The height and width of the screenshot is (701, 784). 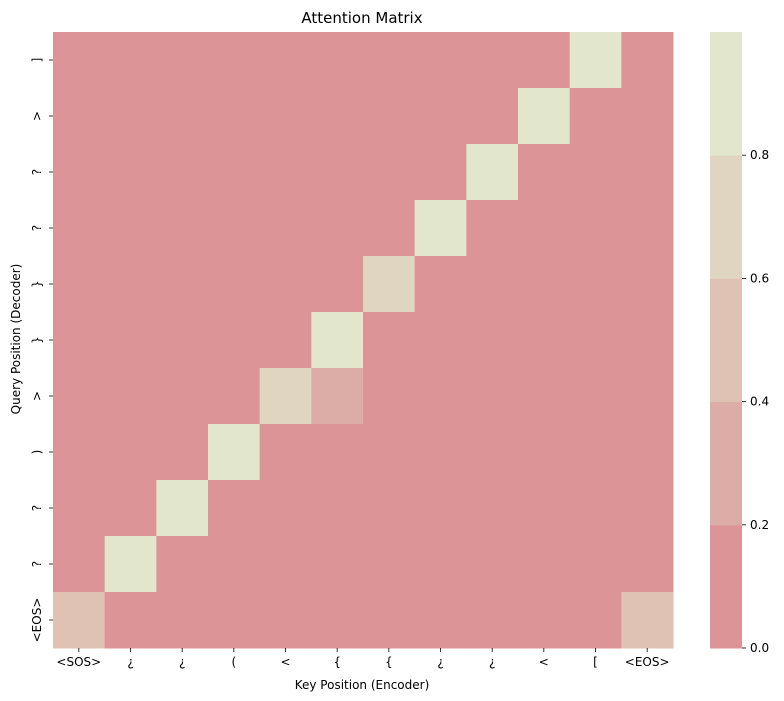 I want to click on x-tick-labels: <SOS> ¿ ¿ (< {{¿ ¿ < [<EOS>, so click(x=363, y=658).